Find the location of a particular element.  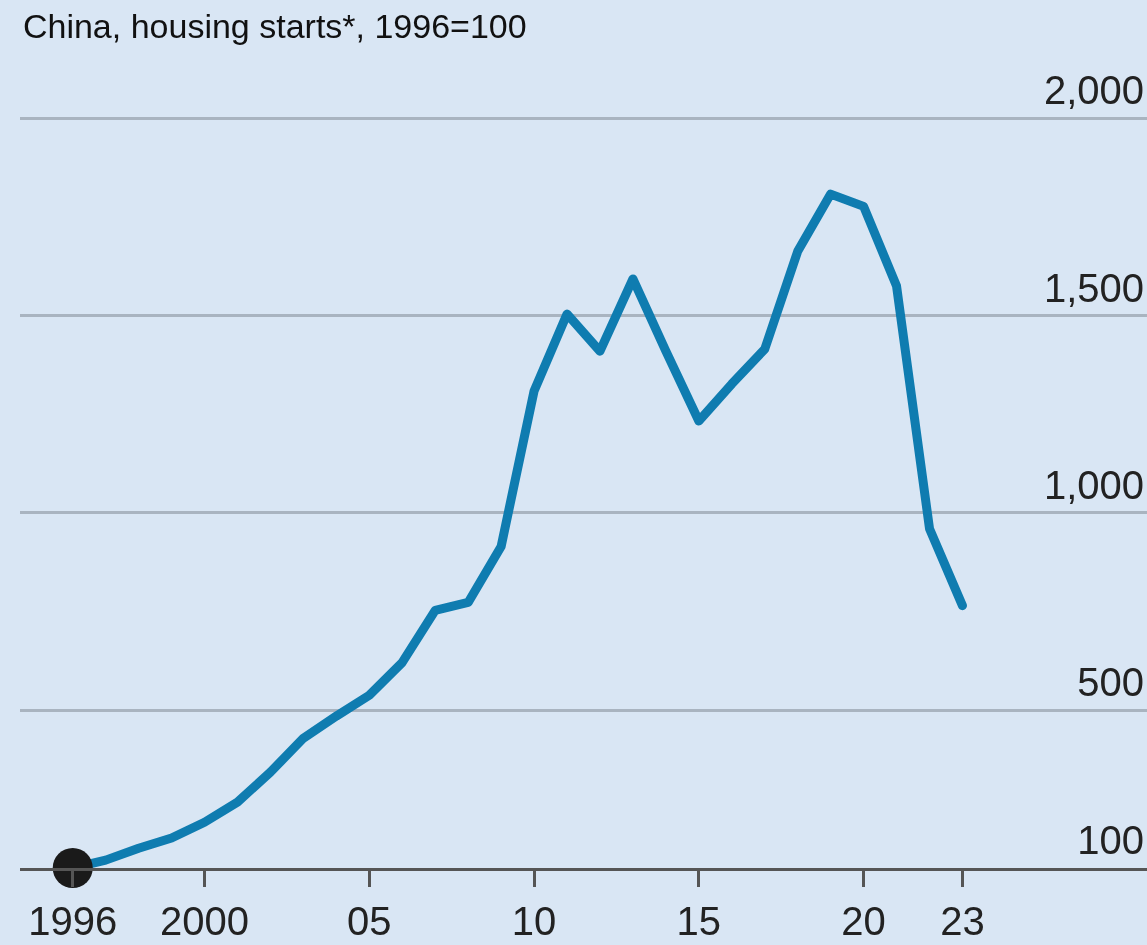

x-tick-label: 05 is located at coordinates (369, 921).